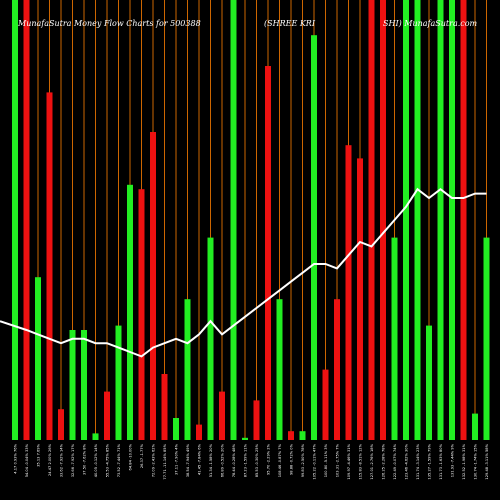 The width and height of the screenshot is (500, 500). I want to click on x-tick-label: 103.31 -2.75% 7%, so click(338, 460).